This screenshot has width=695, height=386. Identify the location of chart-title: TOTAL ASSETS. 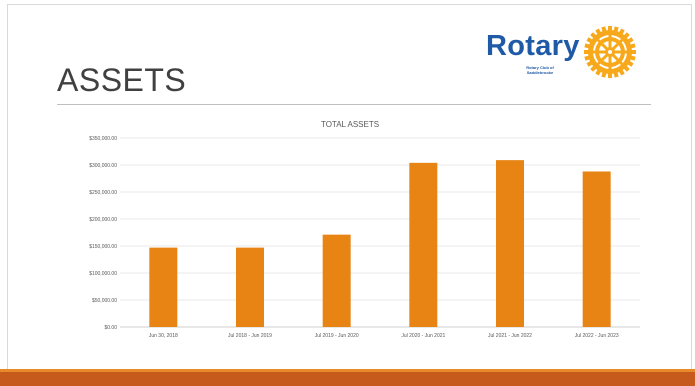
(350, 124).